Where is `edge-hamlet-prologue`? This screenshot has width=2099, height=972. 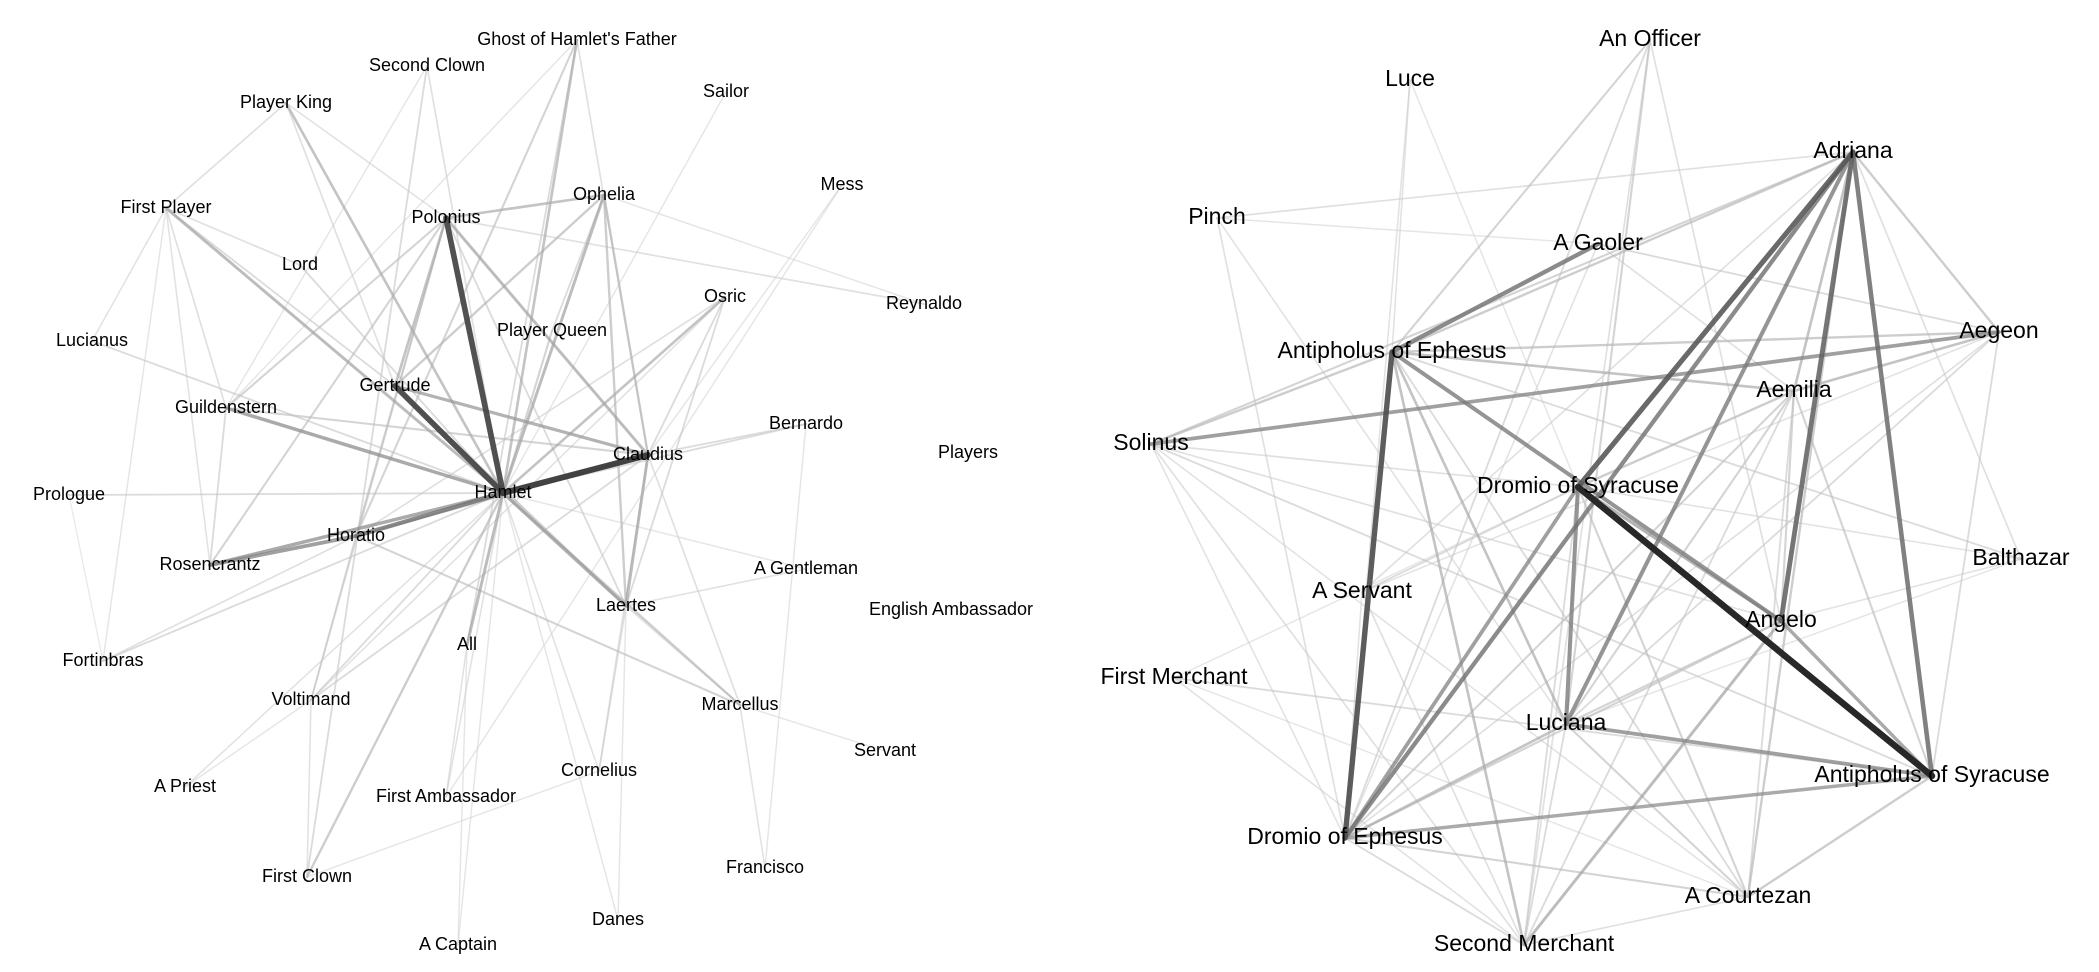 edge-hamlet-prologue is located at coordinates (286, 494).